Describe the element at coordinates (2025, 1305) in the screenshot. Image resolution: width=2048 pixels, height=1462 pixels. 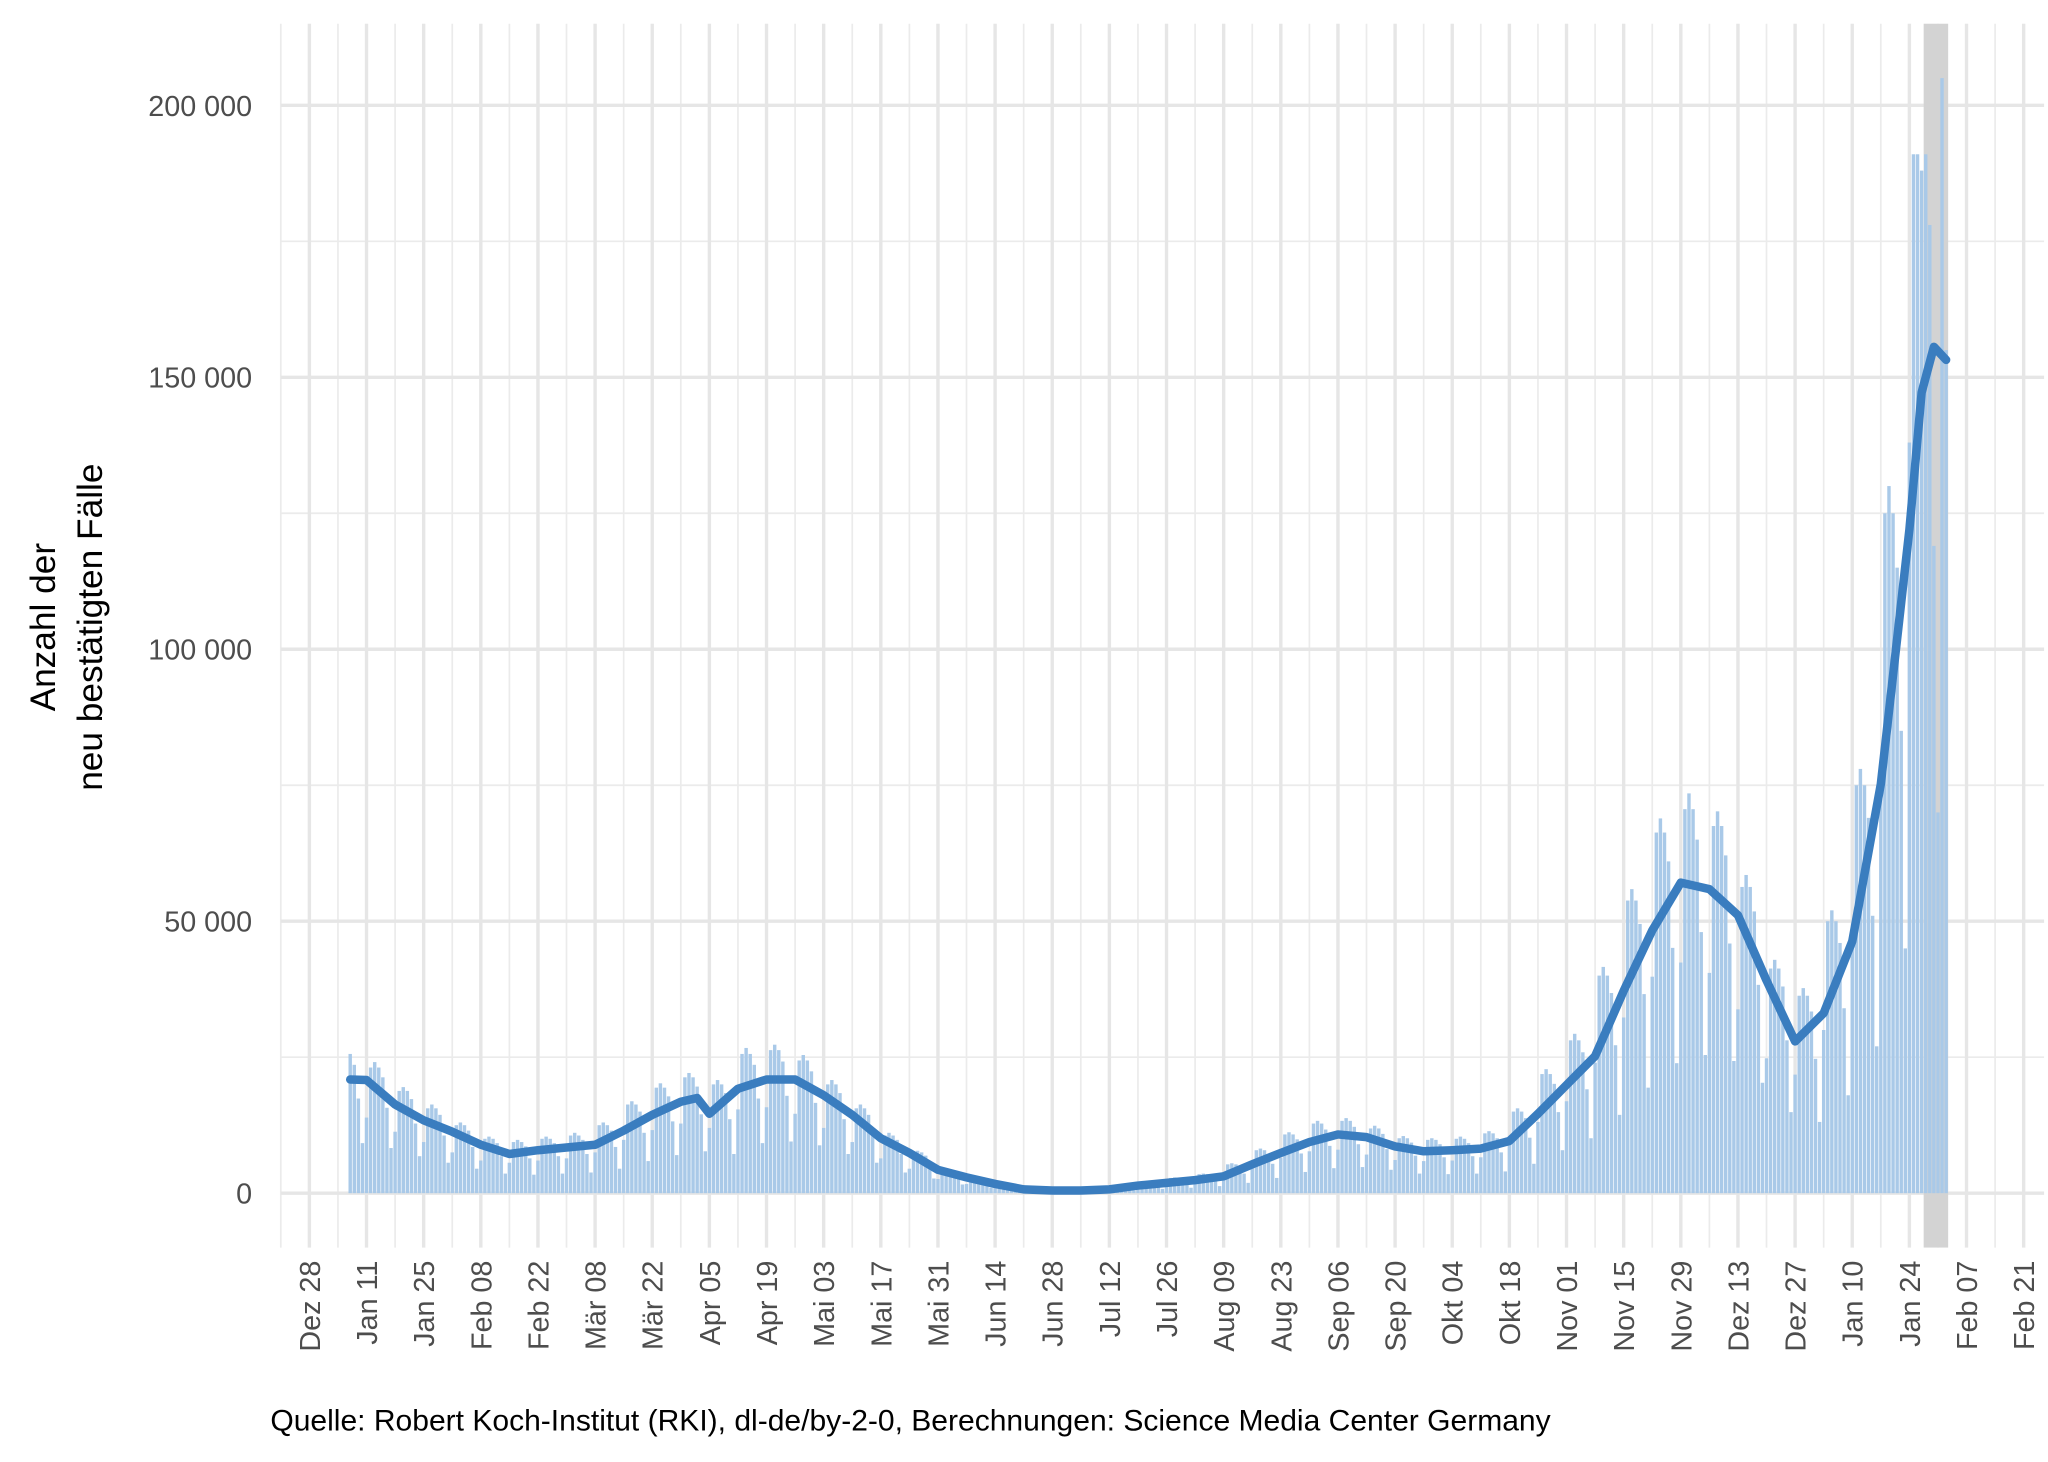
I see `x-tick-label: Feb 21` at that location.